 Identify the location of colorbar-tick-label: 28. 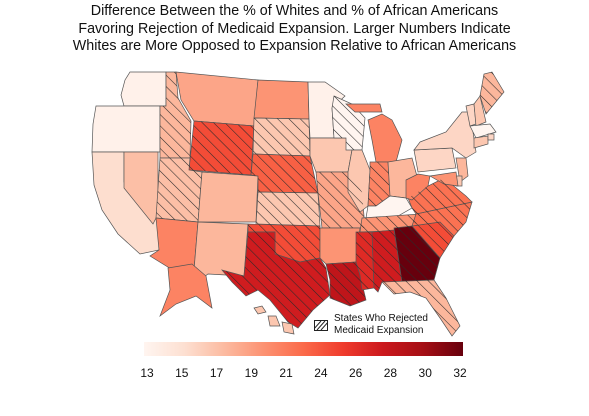
(390, 373).